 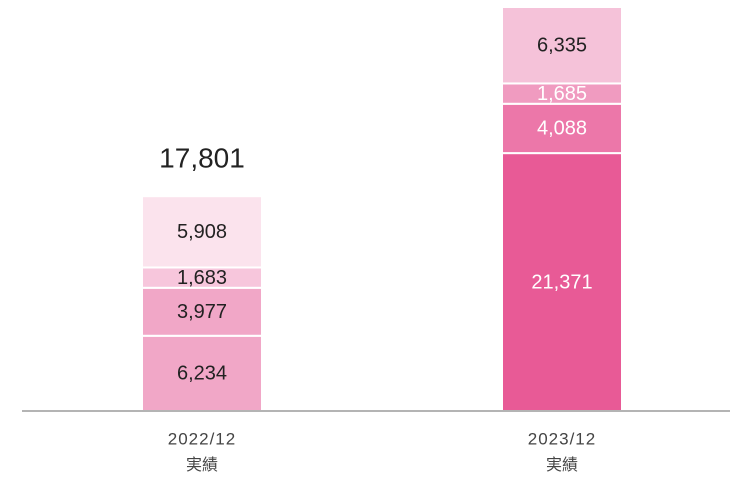 I want to click on total-label: 17,801, so click(x=202, y=158).